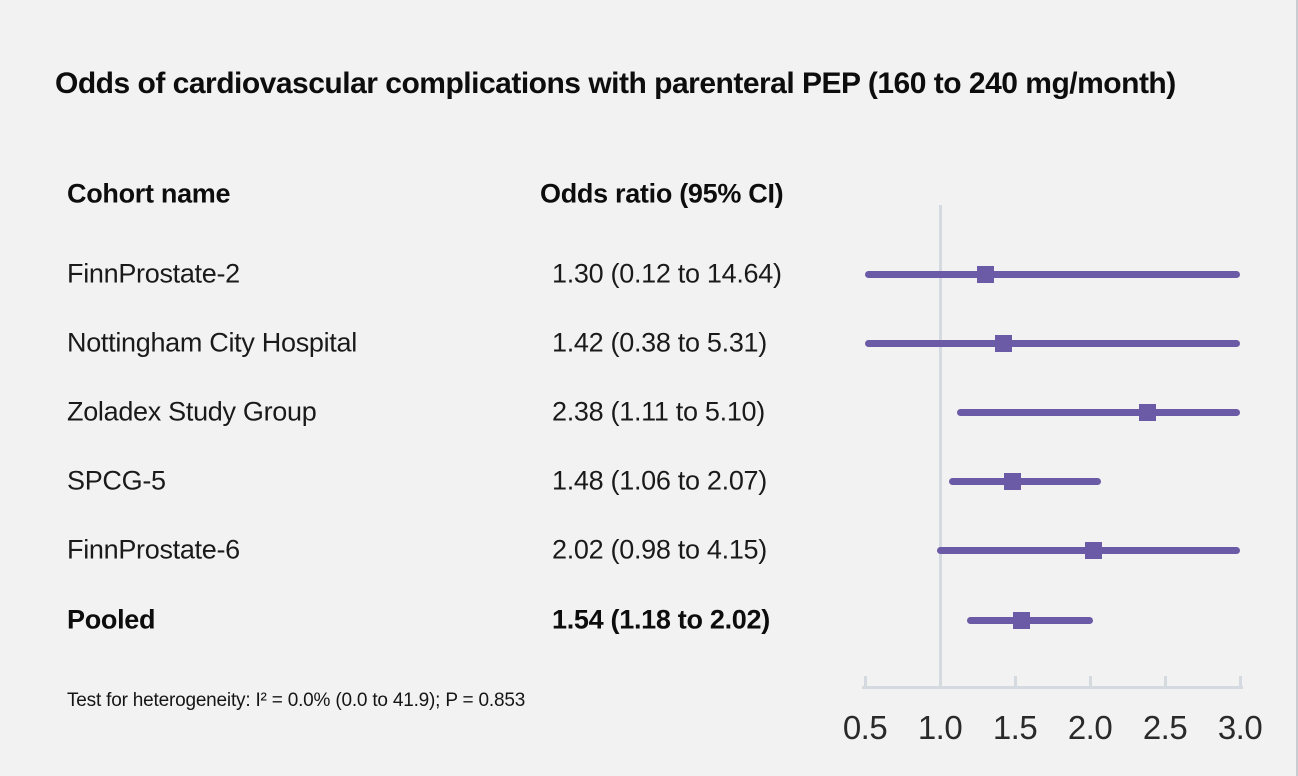  Describe the element at coordinates (1052, 687) in the screenshot. I see `x-axis-line` at that location.